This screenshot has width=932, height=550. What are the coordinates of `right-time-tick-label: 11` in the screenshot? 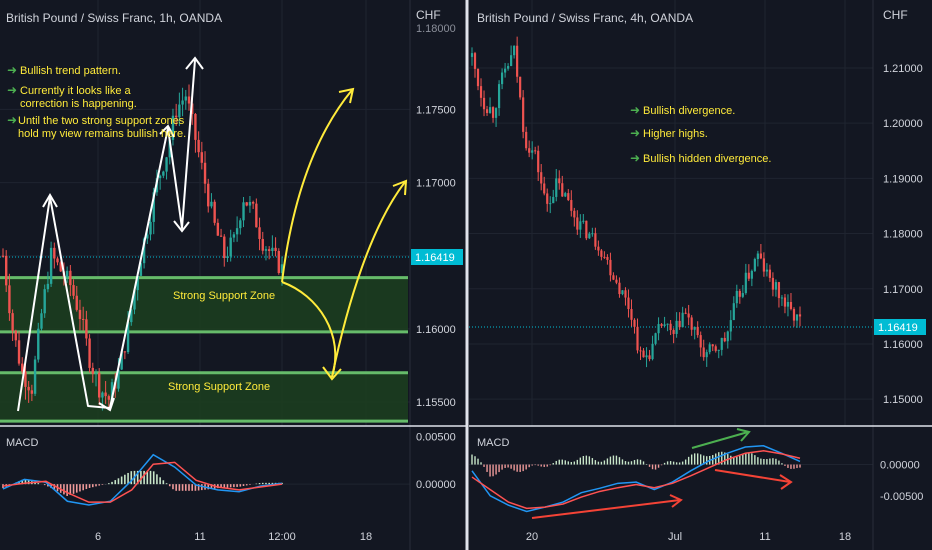 It's located at (764, 537).